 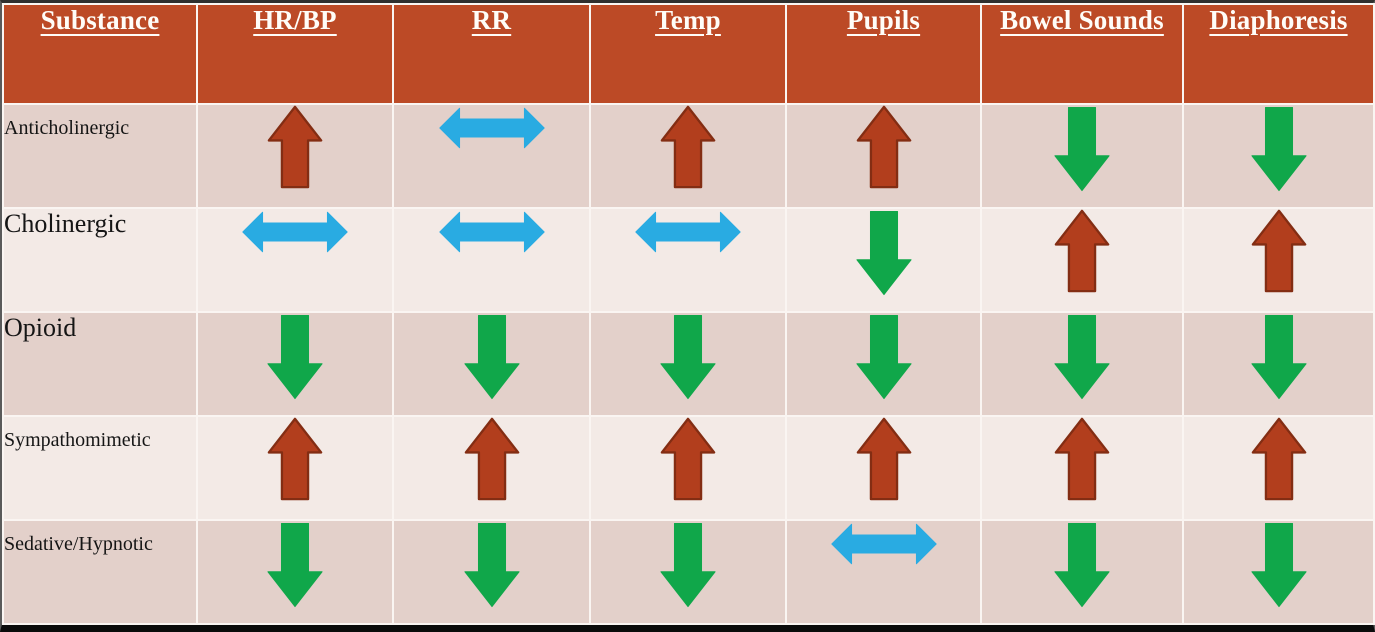 What do you see at coordinates (100, 260) in the screenshot?
I see `substance-label: Cholinergic` at bounding box center [100, 260].